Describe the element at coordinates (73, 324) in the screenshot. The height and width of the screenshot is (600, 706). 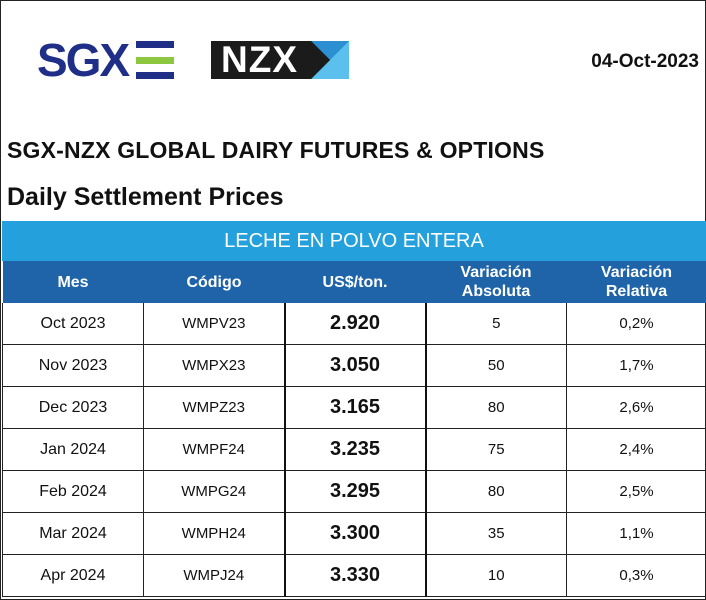
I see `cell-mes: Oct 2023` at that location.